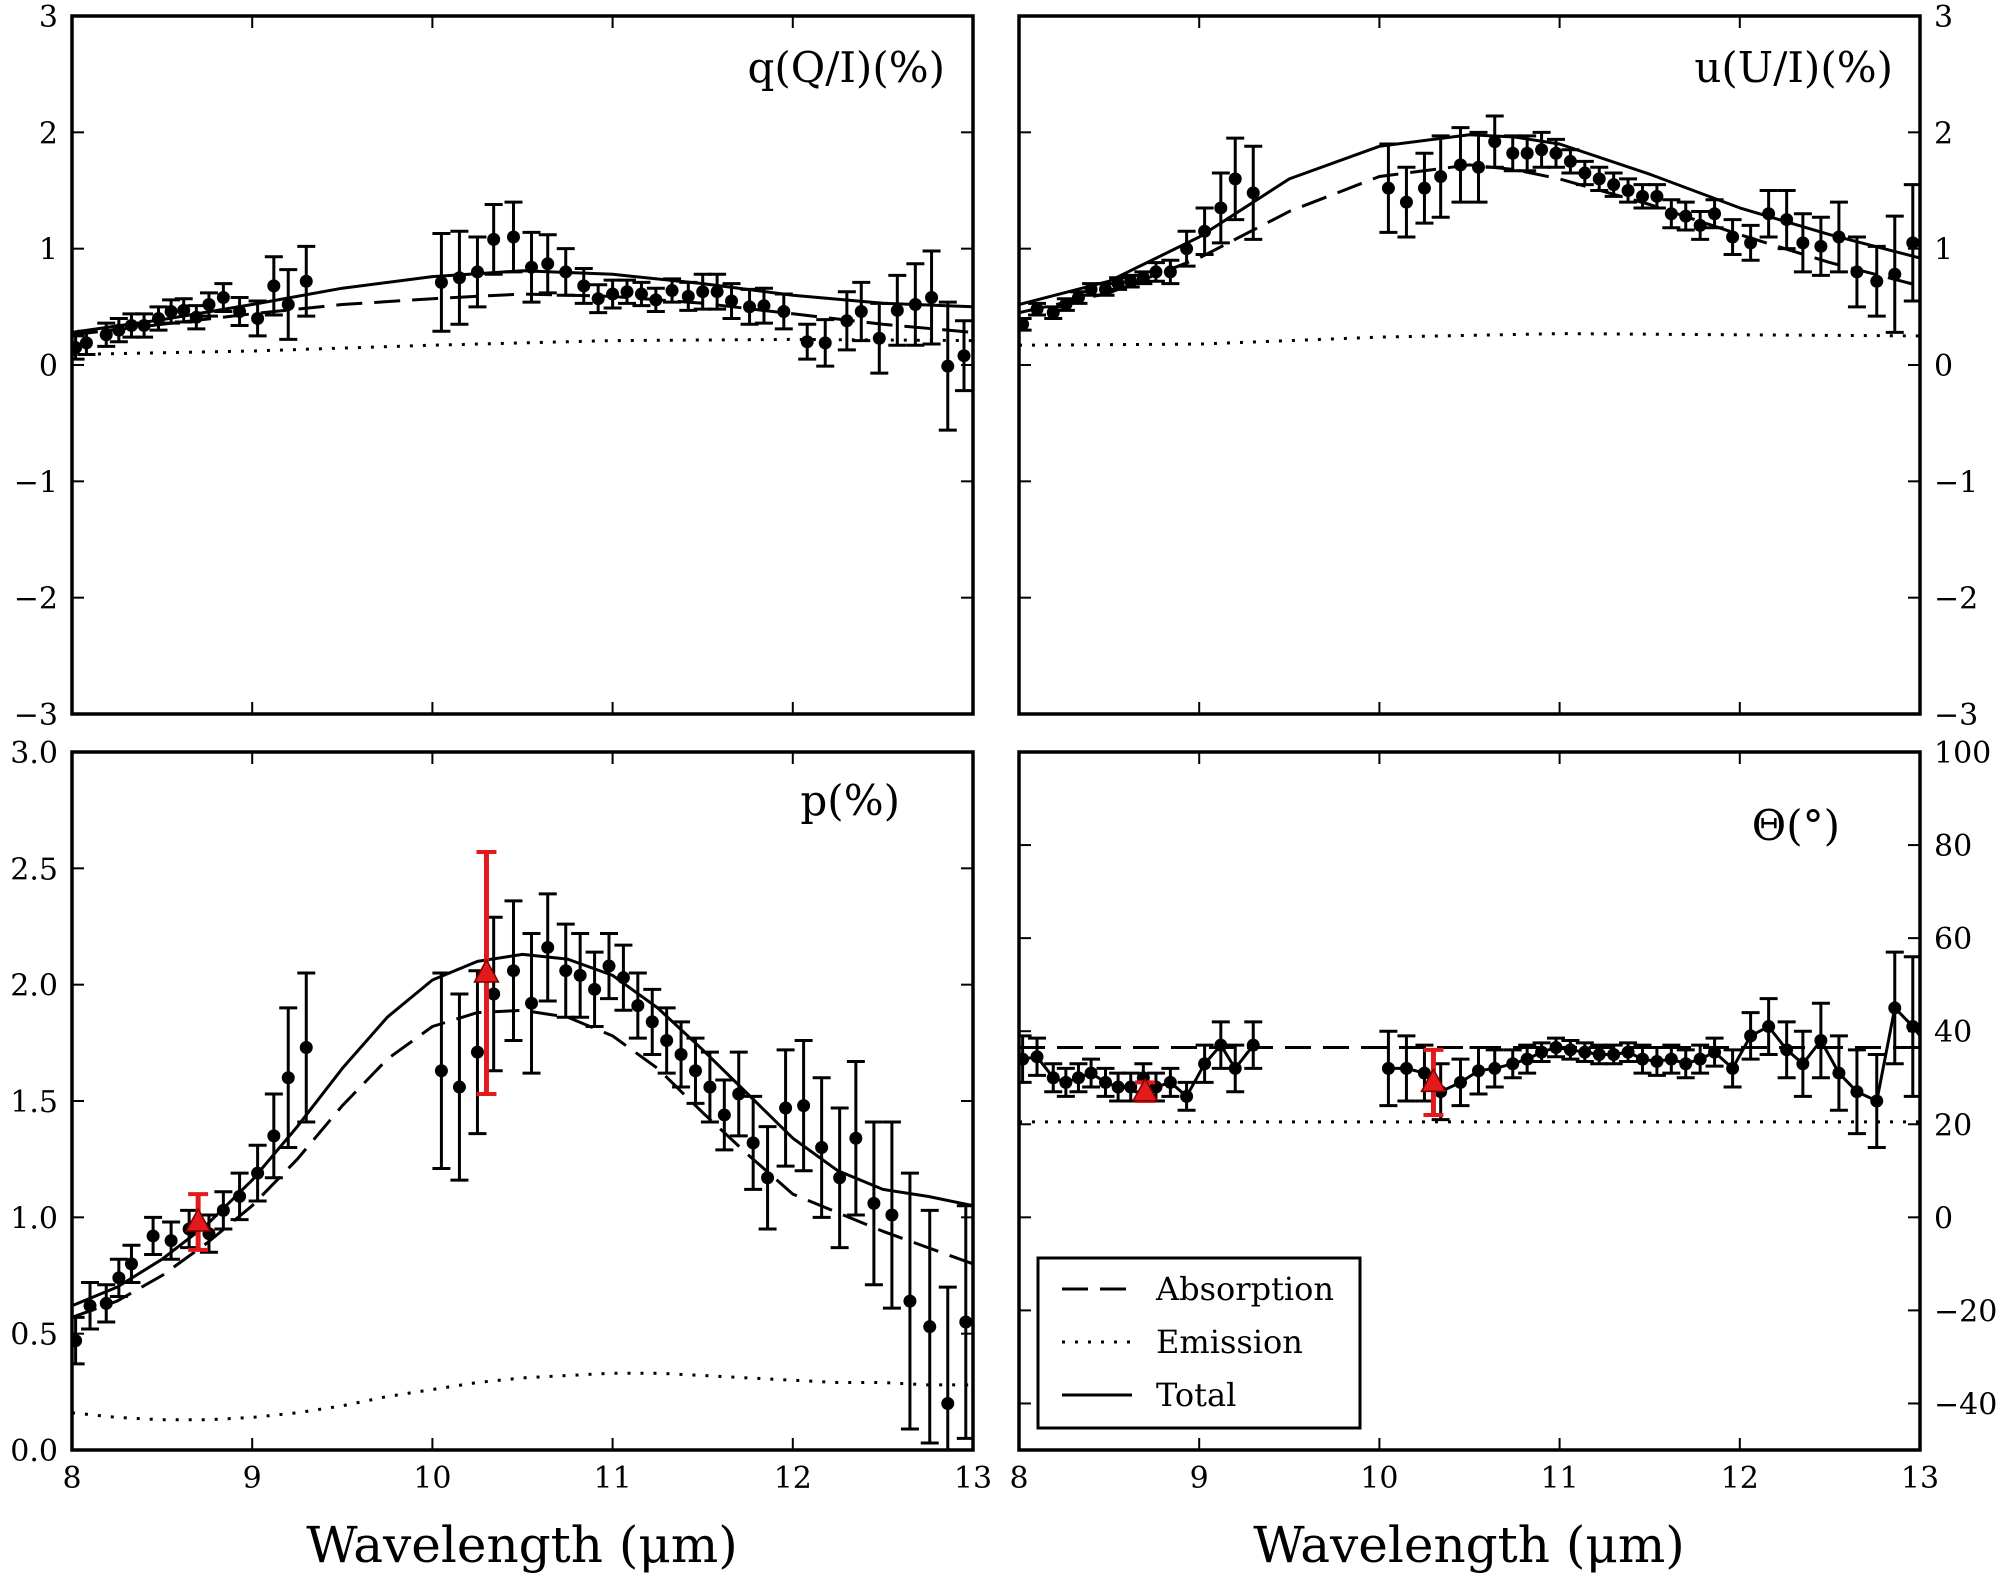 This screenshot has height=1582, width=2016. I want to click on y-tick-label: 3, so click(48, 17).